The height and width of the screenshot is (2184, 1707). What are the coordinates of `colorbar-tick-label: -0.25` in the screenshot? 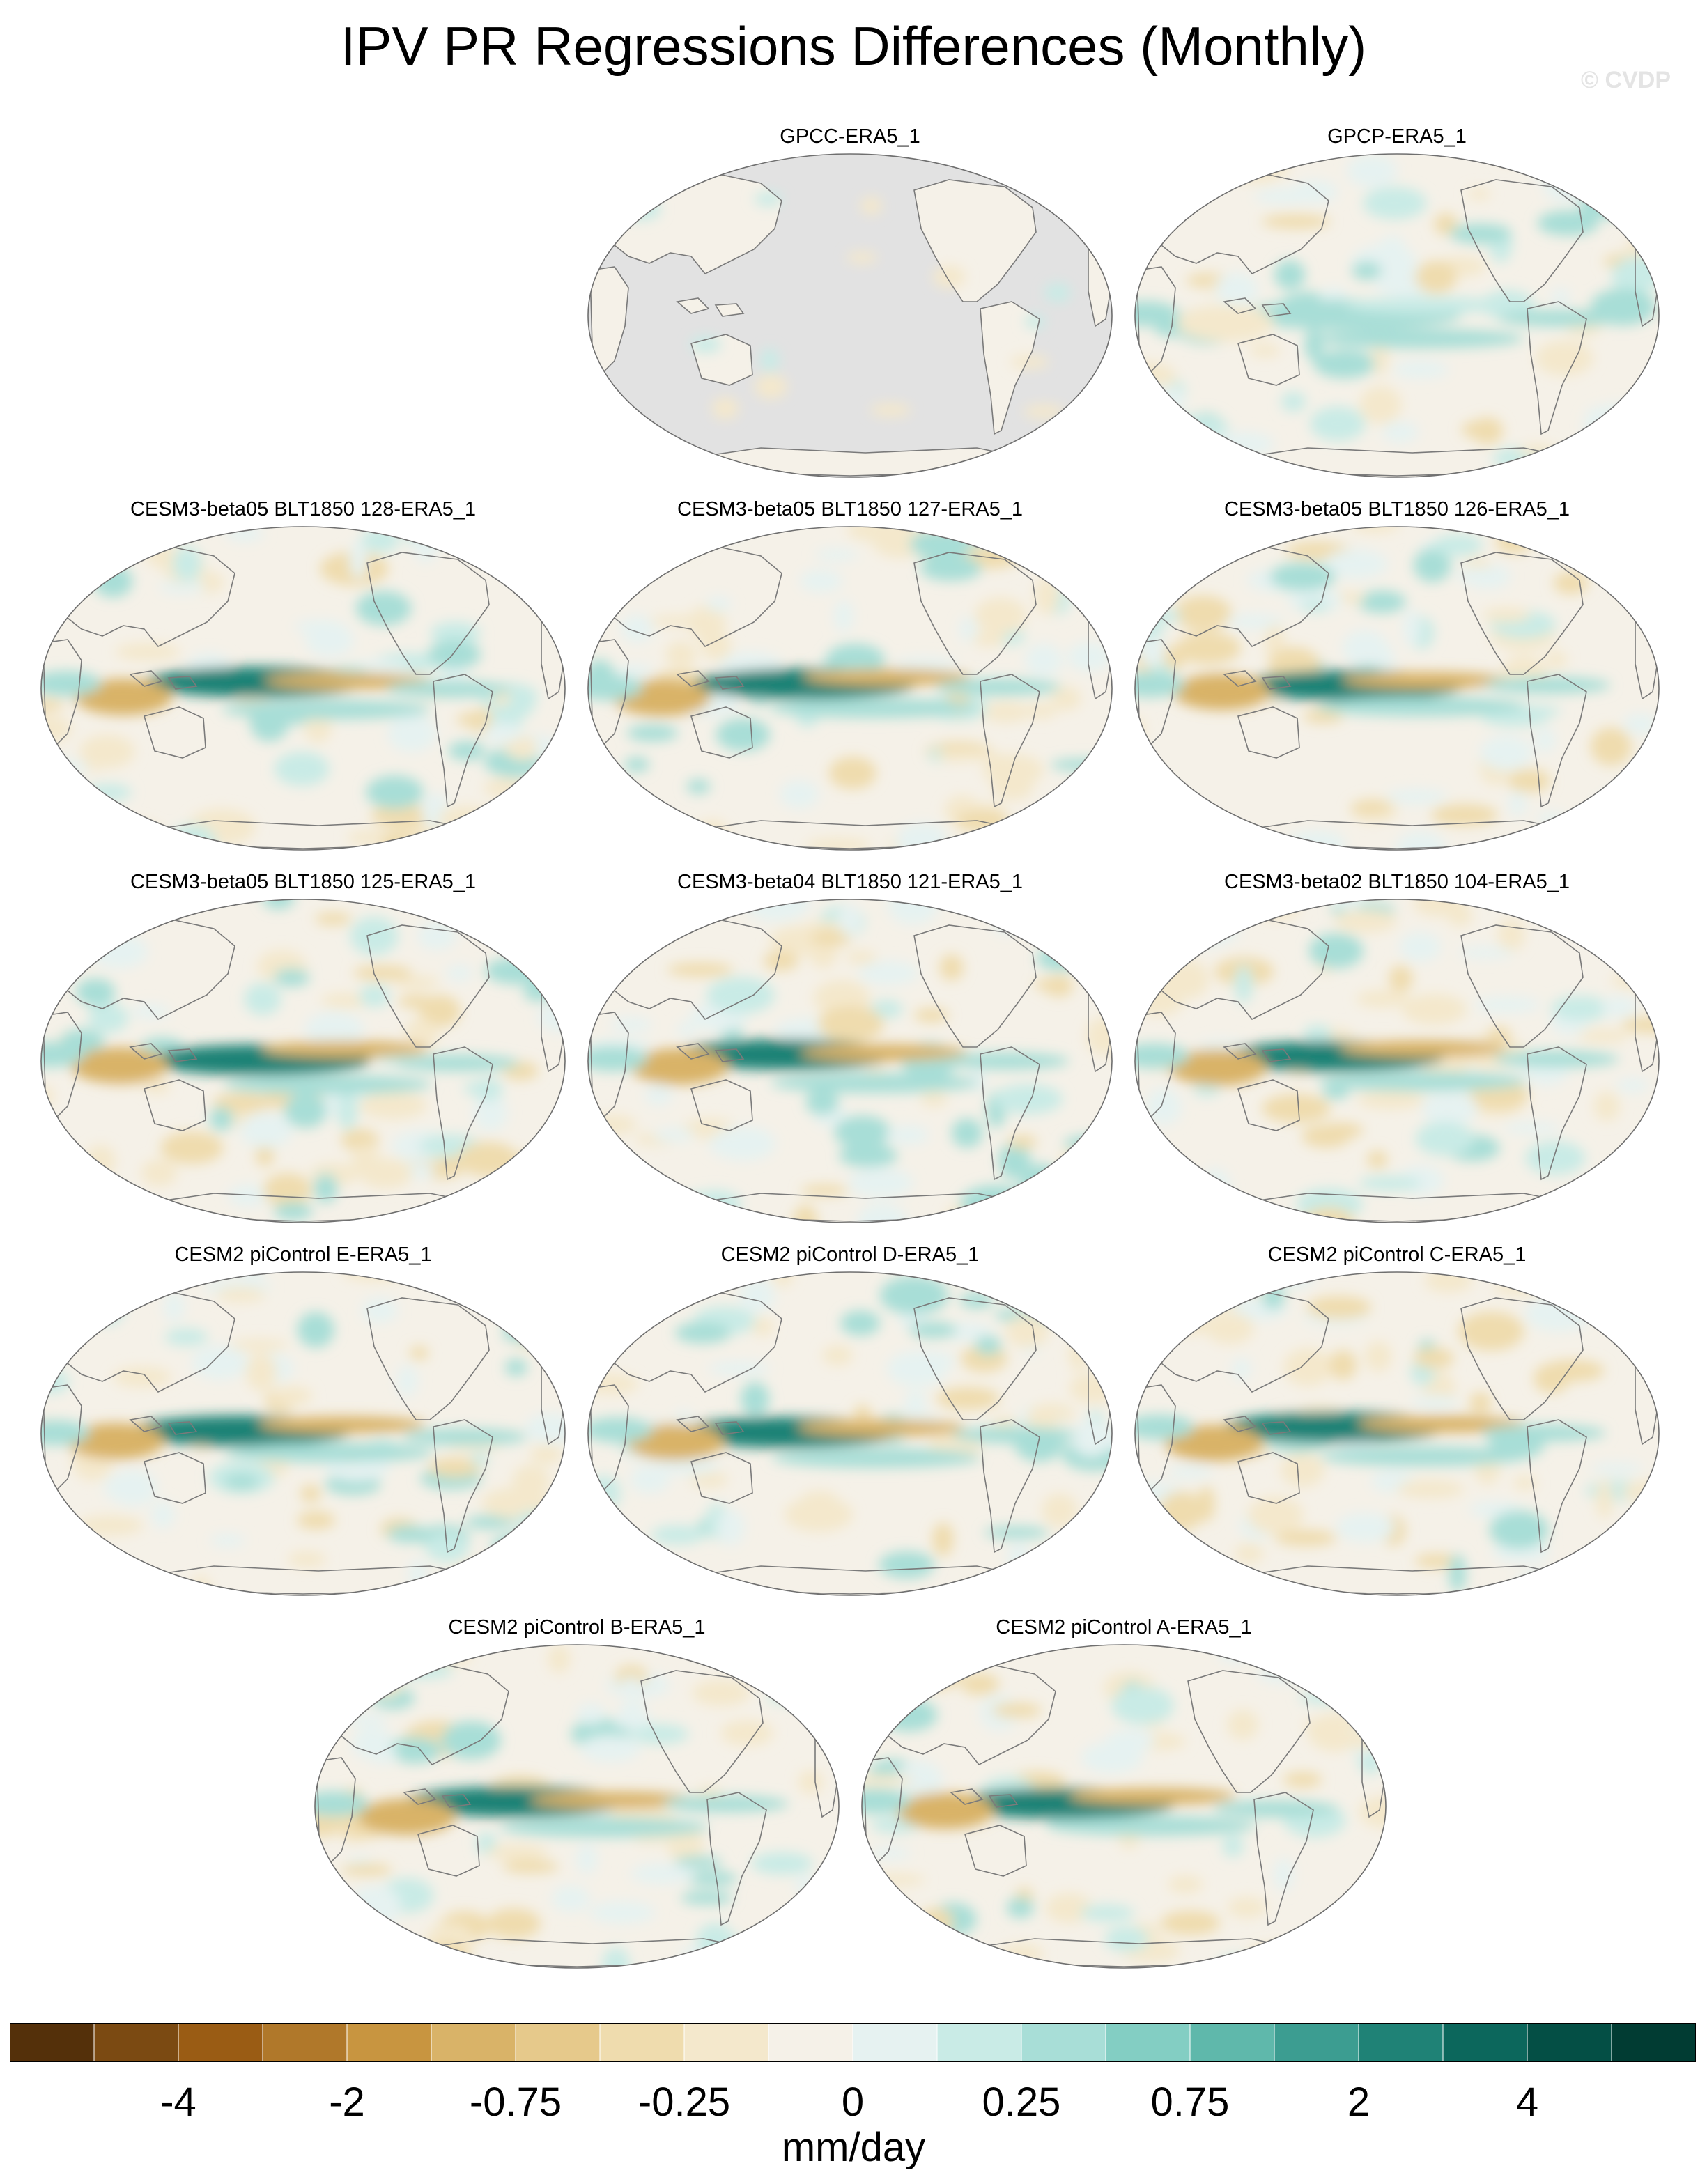 It's located at (684, 2102).